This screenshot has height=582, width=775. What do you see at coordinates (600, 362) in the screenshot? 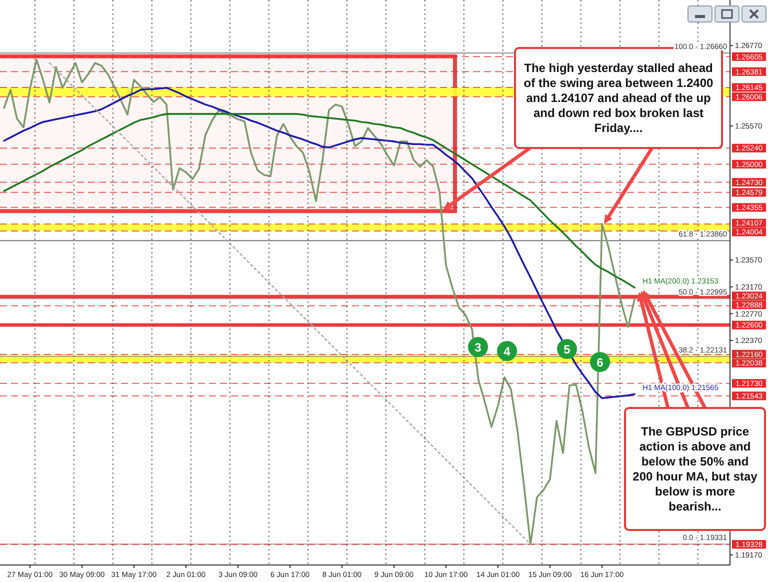
I see `annotation: 6` at bounding box center [600, 362].